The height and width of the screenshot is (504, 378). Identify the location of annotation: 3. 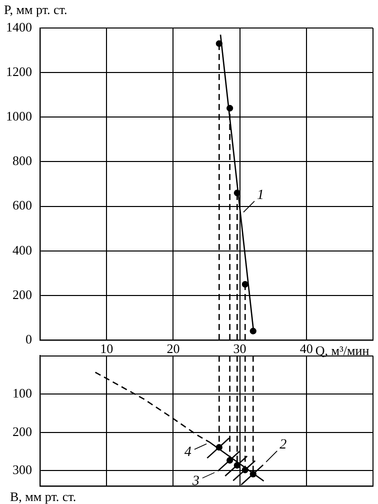
(195, 481).